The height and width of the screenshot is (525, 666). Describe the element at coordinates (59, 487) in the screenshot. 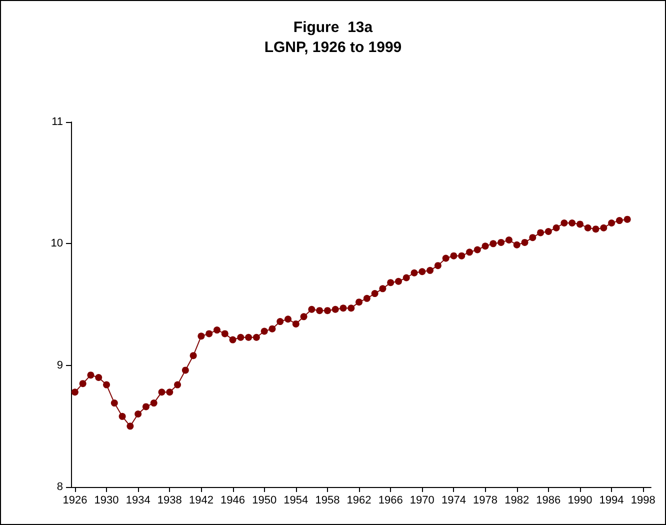

I see `y-tick-label: 8` at that location.